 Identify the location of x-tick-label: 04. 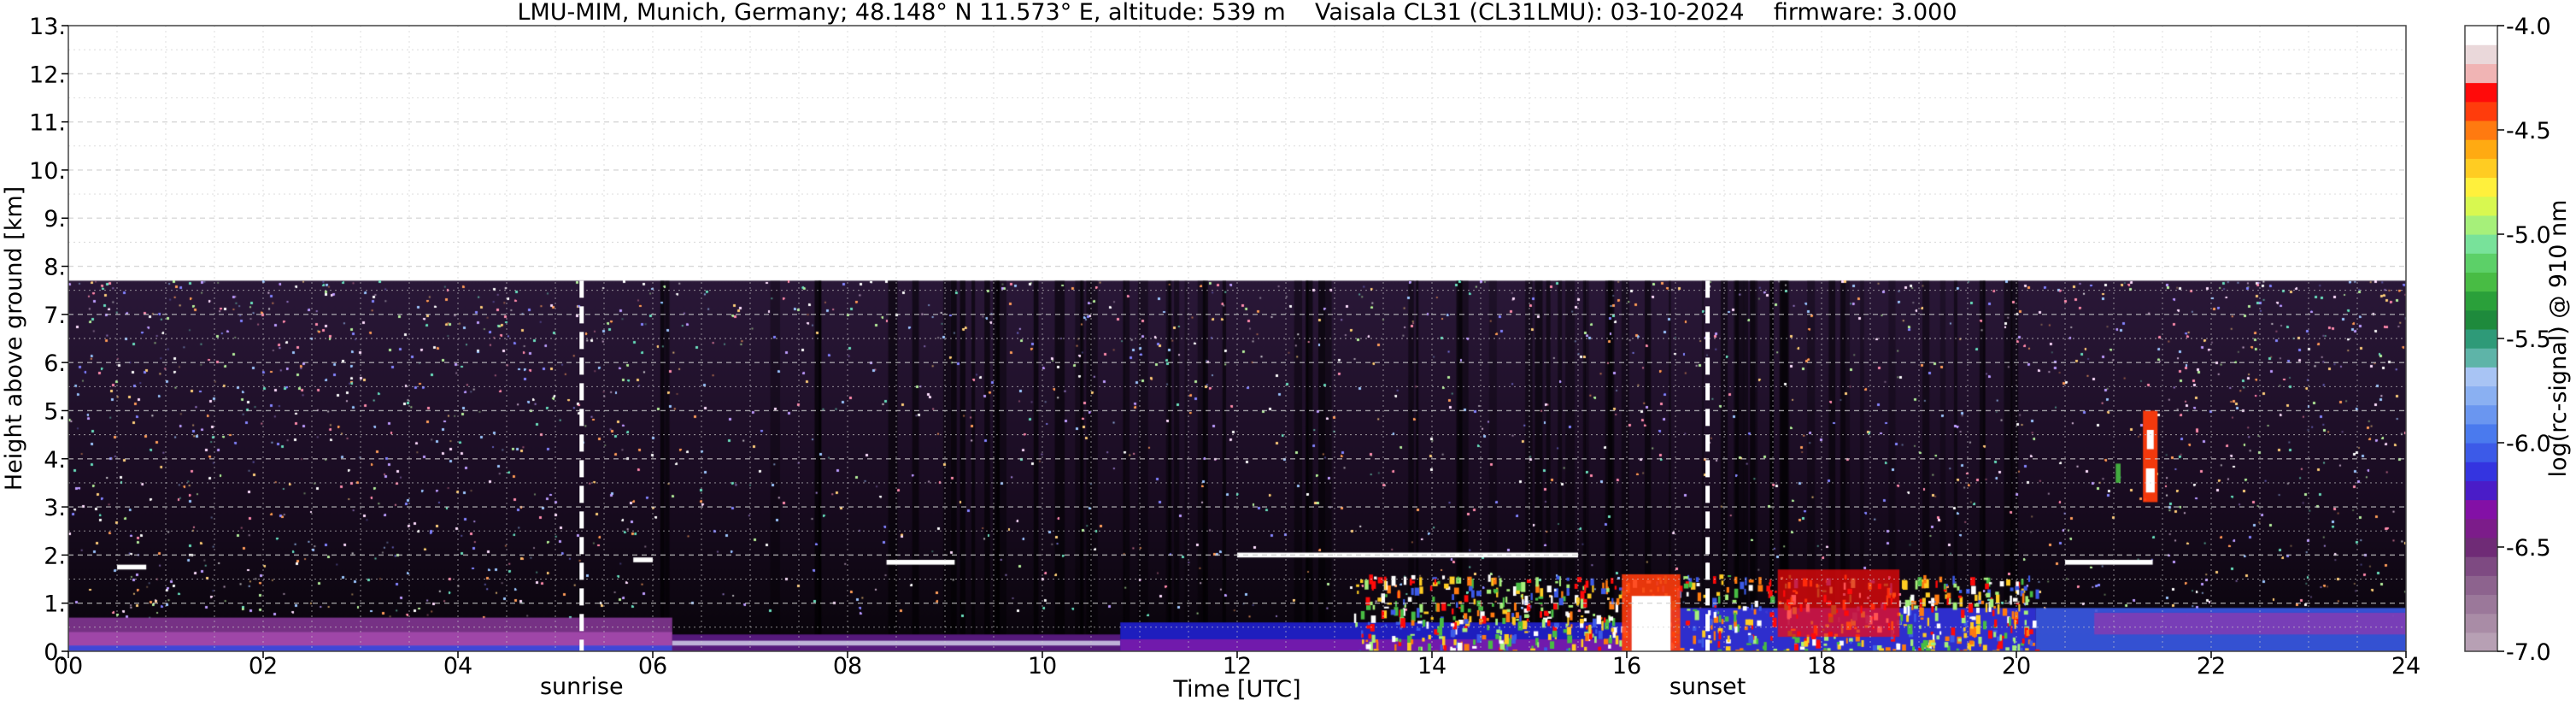
(457, 666).